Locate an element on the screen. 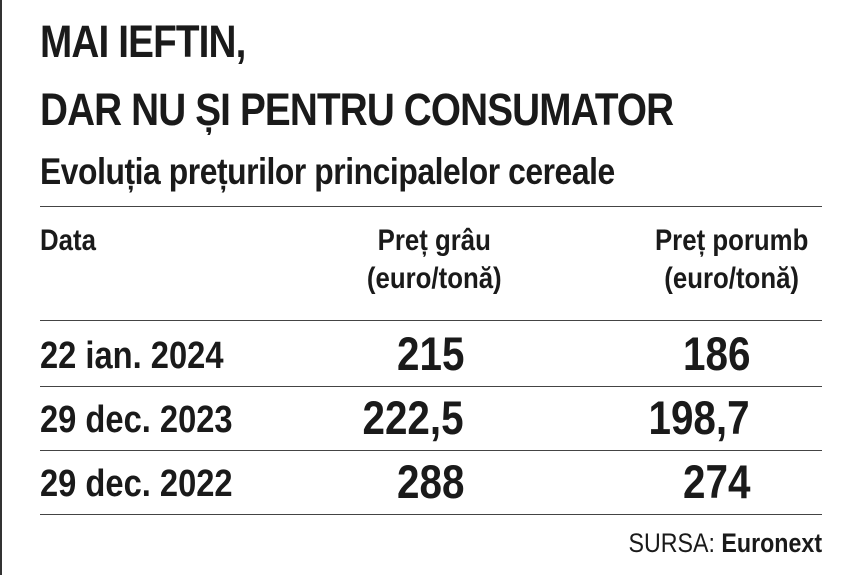 Image resolution: width=847 pixels, height=575 pixels. header-bottom-rule is located at coordinates (431, 320).